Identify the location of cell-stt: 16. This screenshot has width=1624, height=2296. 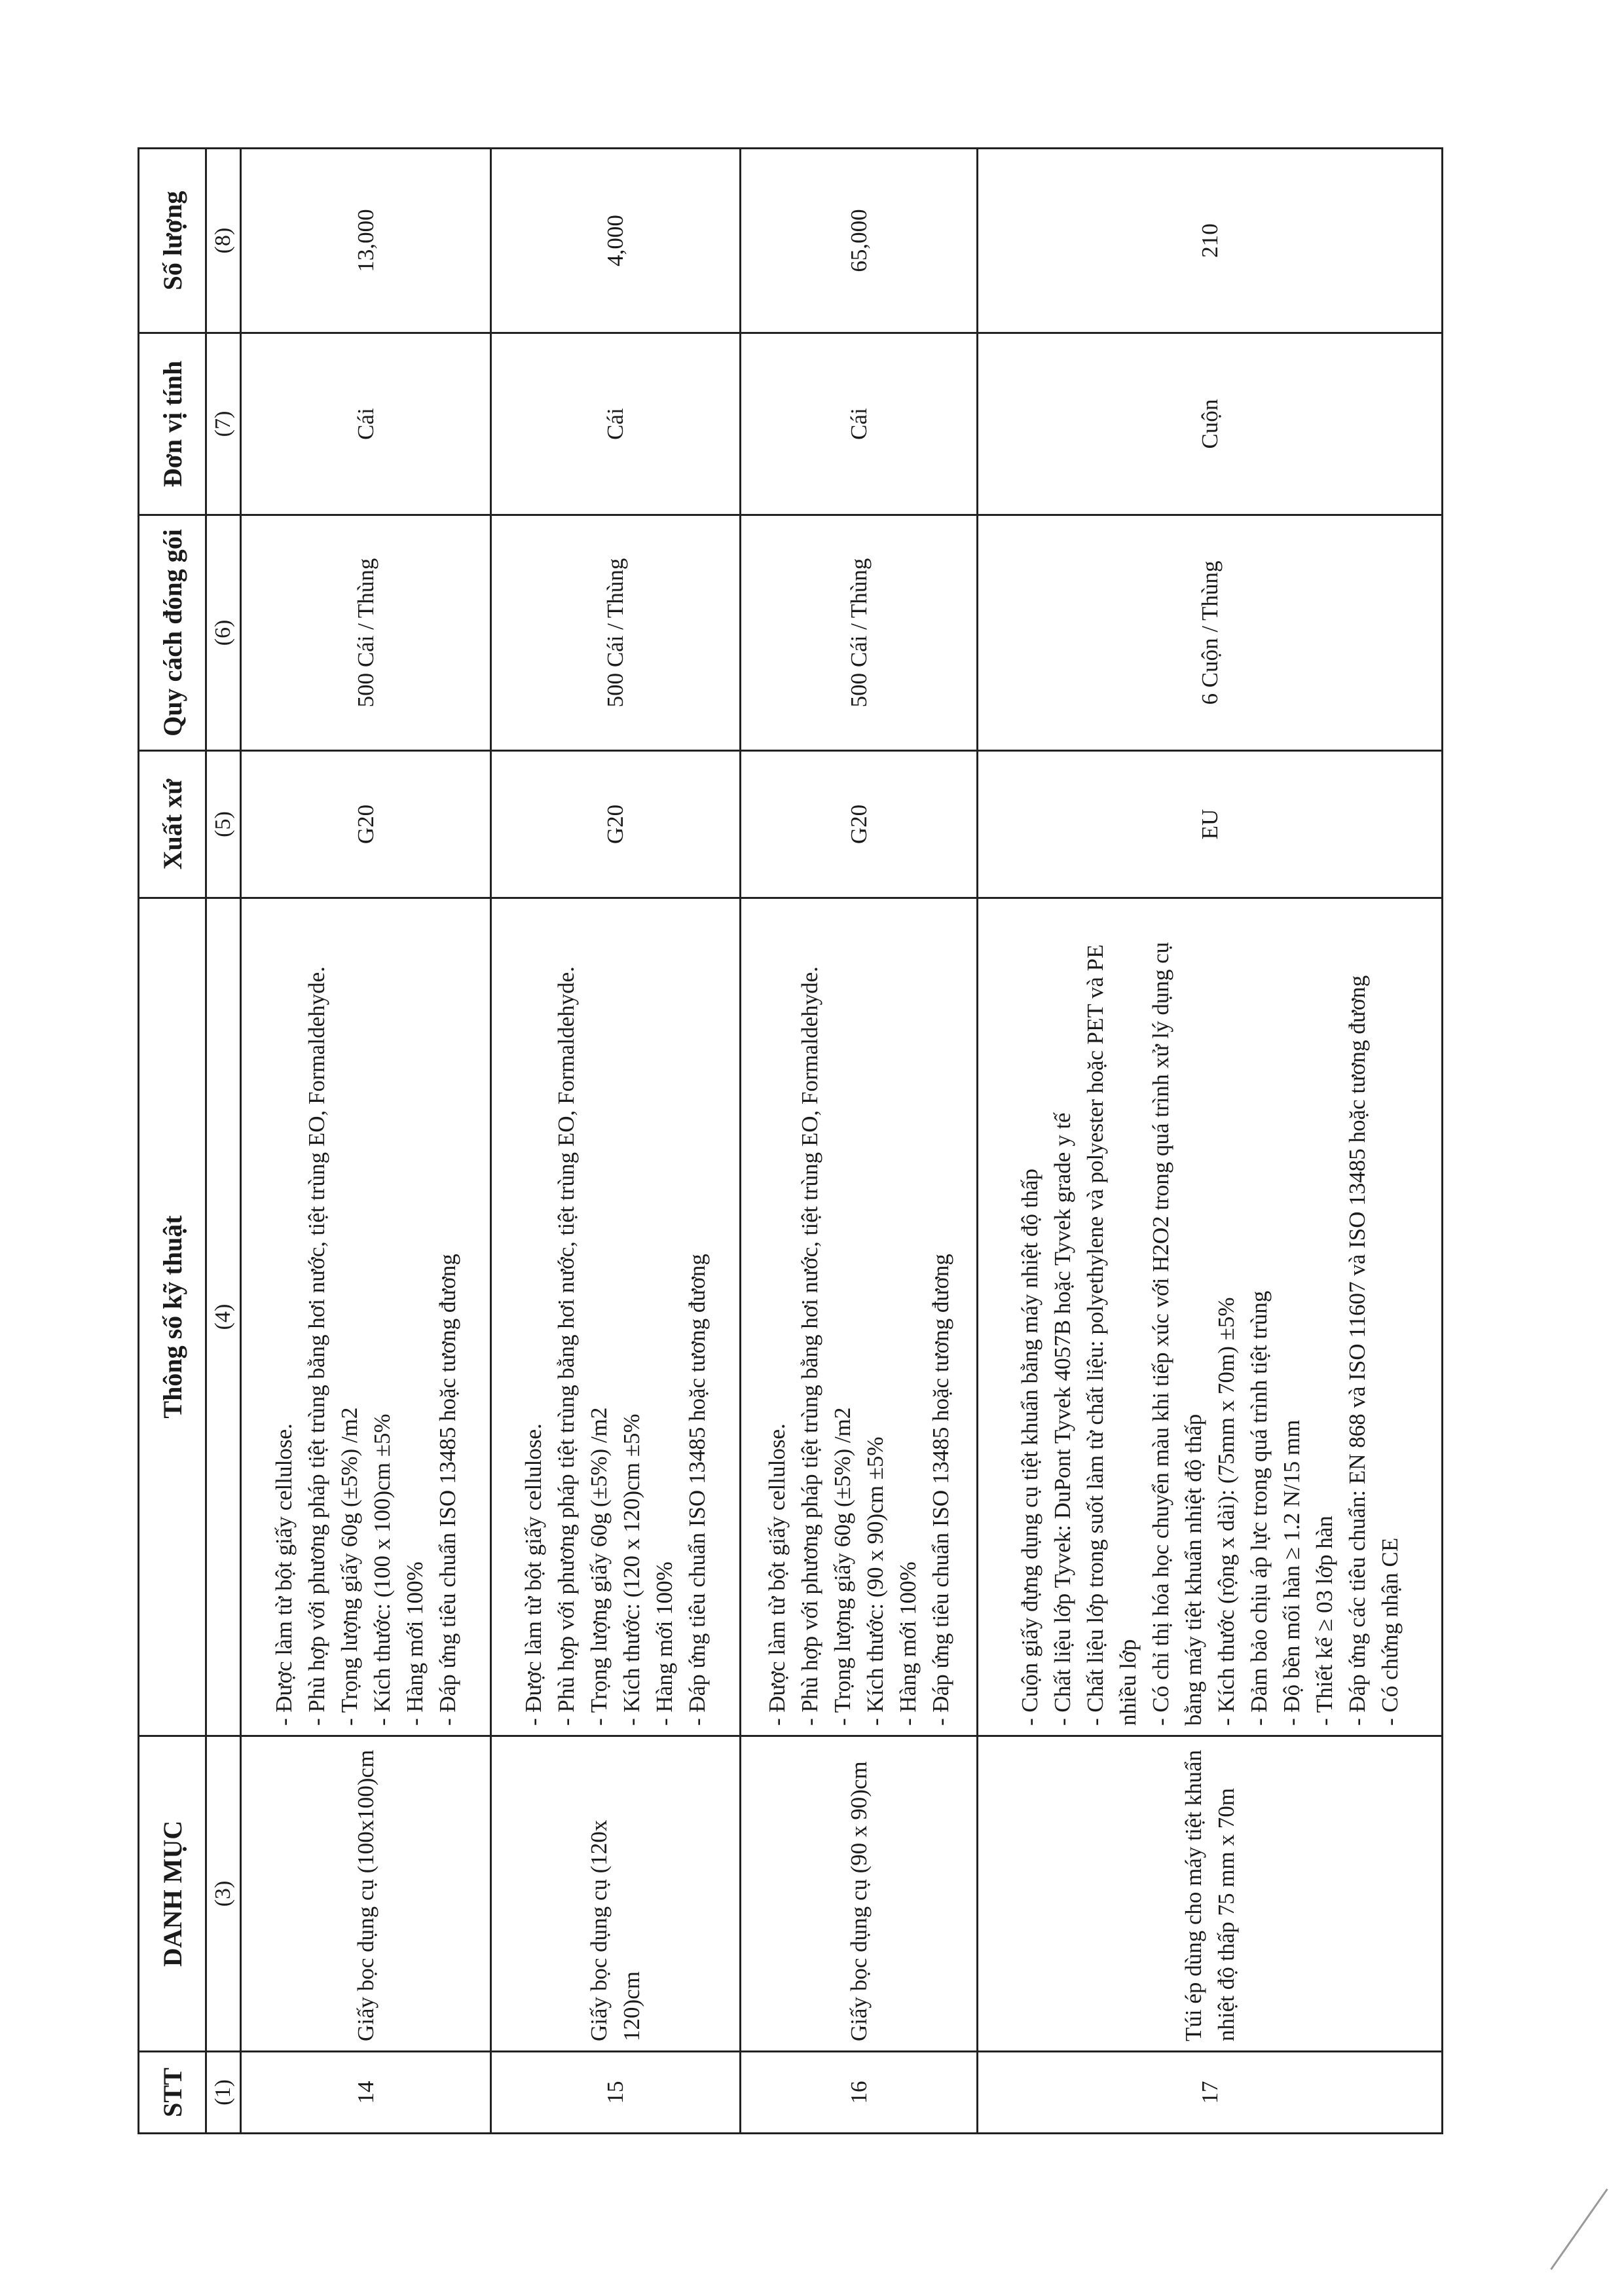
(859, 2092).